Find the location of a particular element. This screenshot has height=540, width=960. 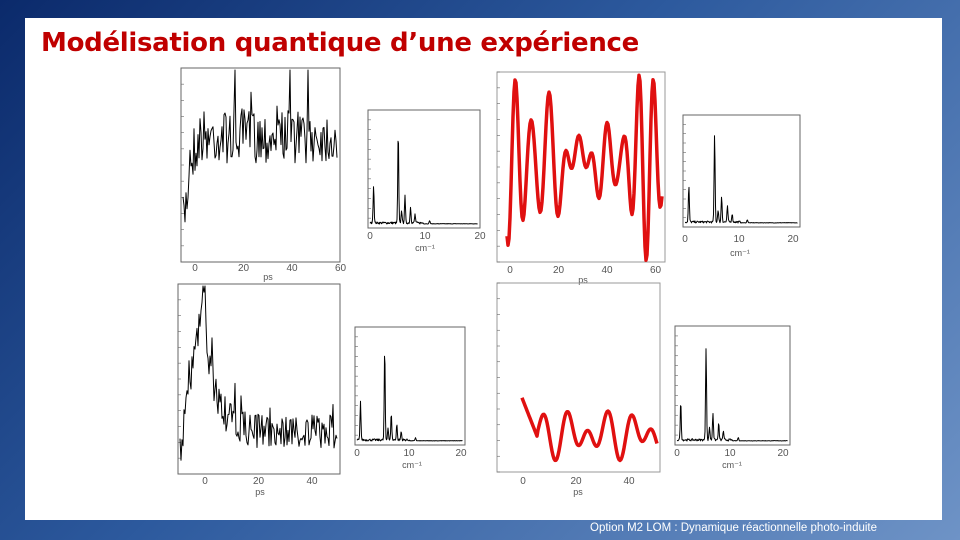

slide-title: Modélisation quantique d’une expérience is located at coordinates (340, 43).